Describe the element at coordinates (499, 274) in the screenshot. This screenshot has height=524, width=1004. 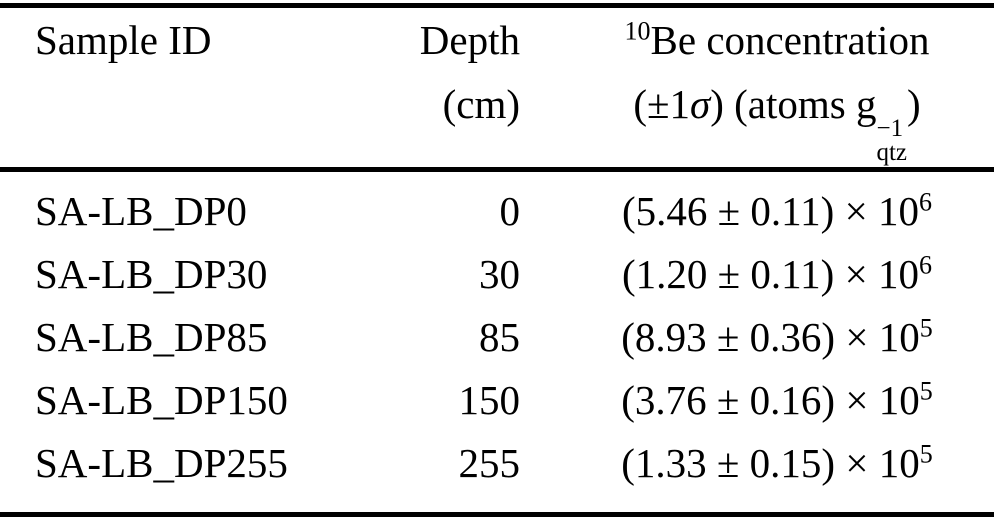
I see `depth-cell: 30` at that location.